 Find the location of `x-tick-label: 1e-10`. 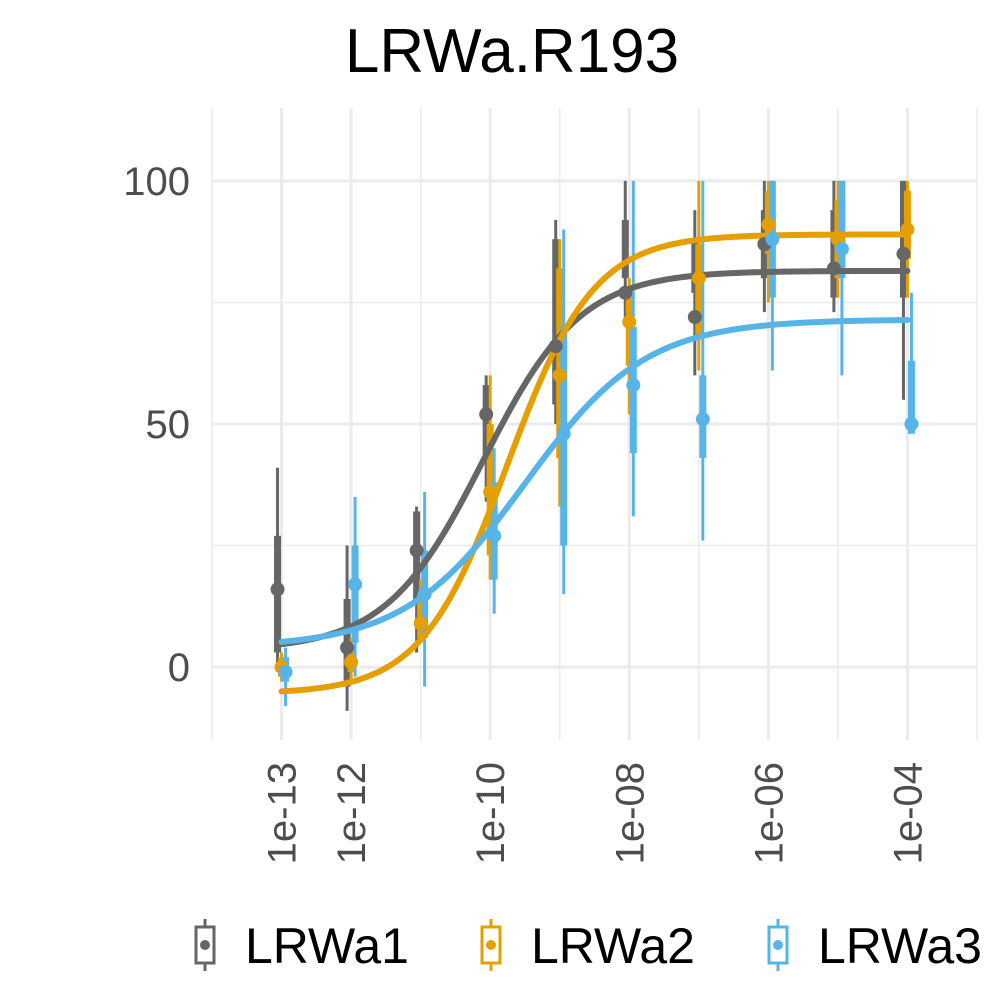

x-tick-label: 1e-10 is located at coordinates (491, 813).